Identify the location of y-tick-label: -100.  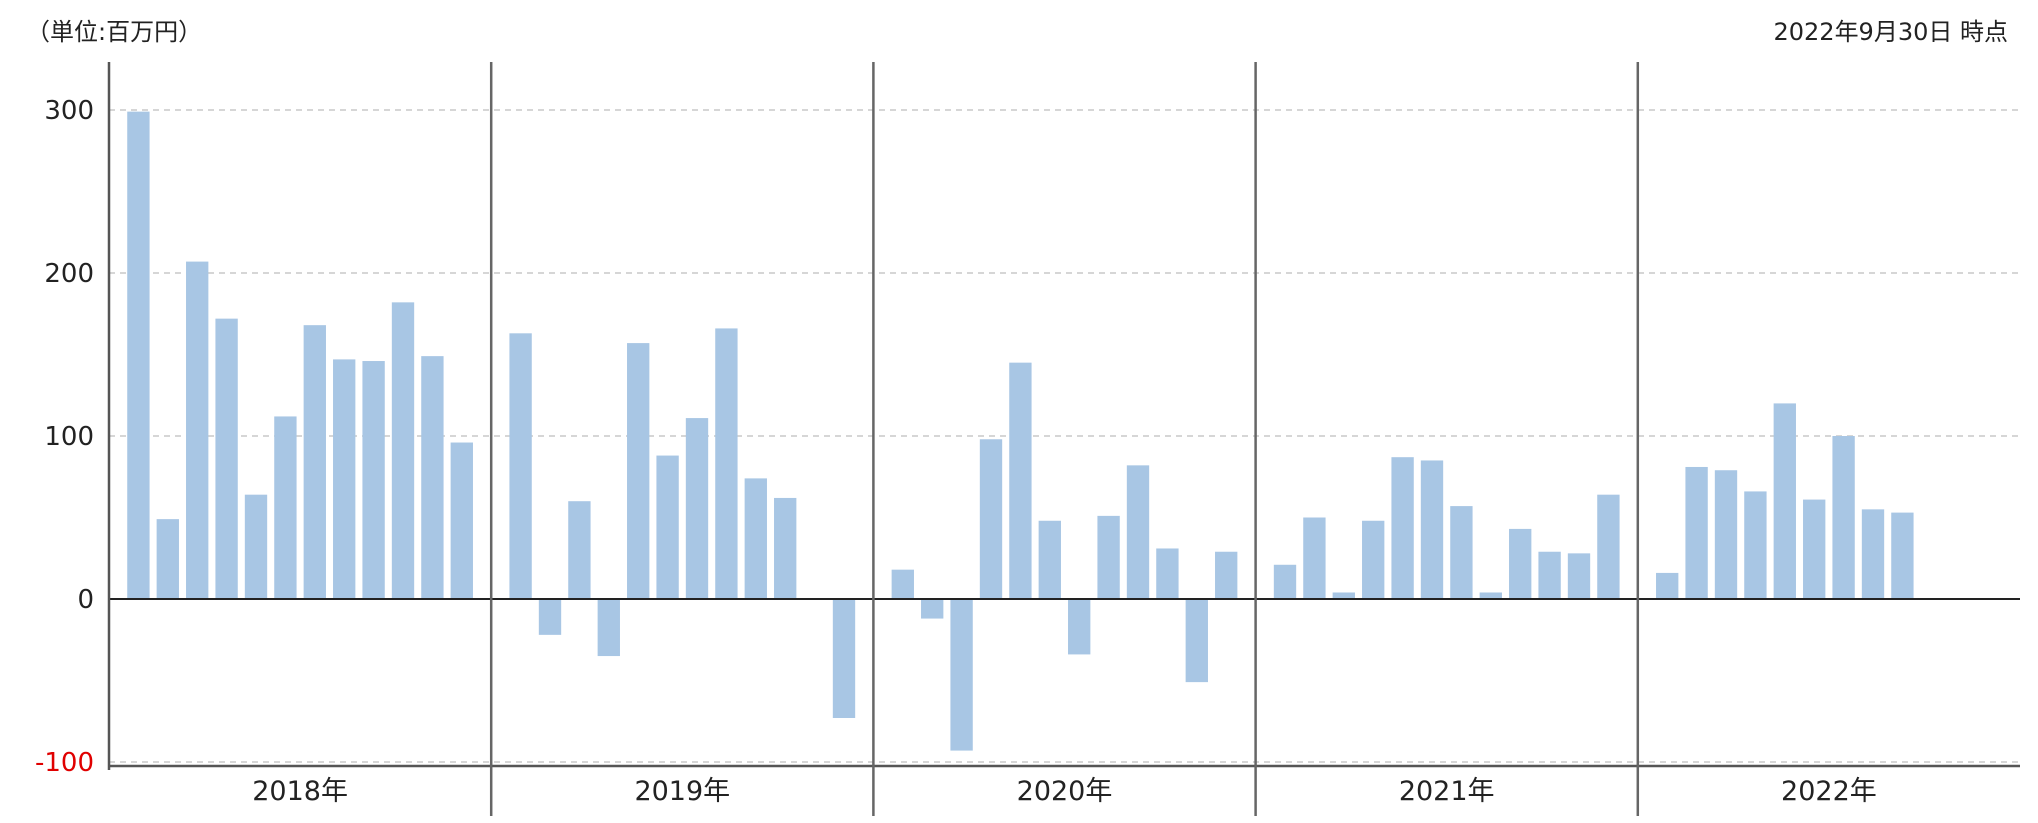
(64, 763).